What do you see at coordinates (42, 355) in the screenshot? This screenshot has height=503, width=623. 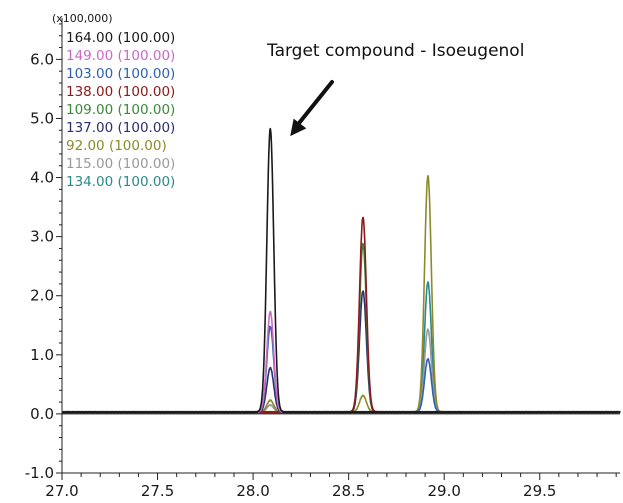 I see `y-tick-label: 1.0` at bounding box center [42, 355].